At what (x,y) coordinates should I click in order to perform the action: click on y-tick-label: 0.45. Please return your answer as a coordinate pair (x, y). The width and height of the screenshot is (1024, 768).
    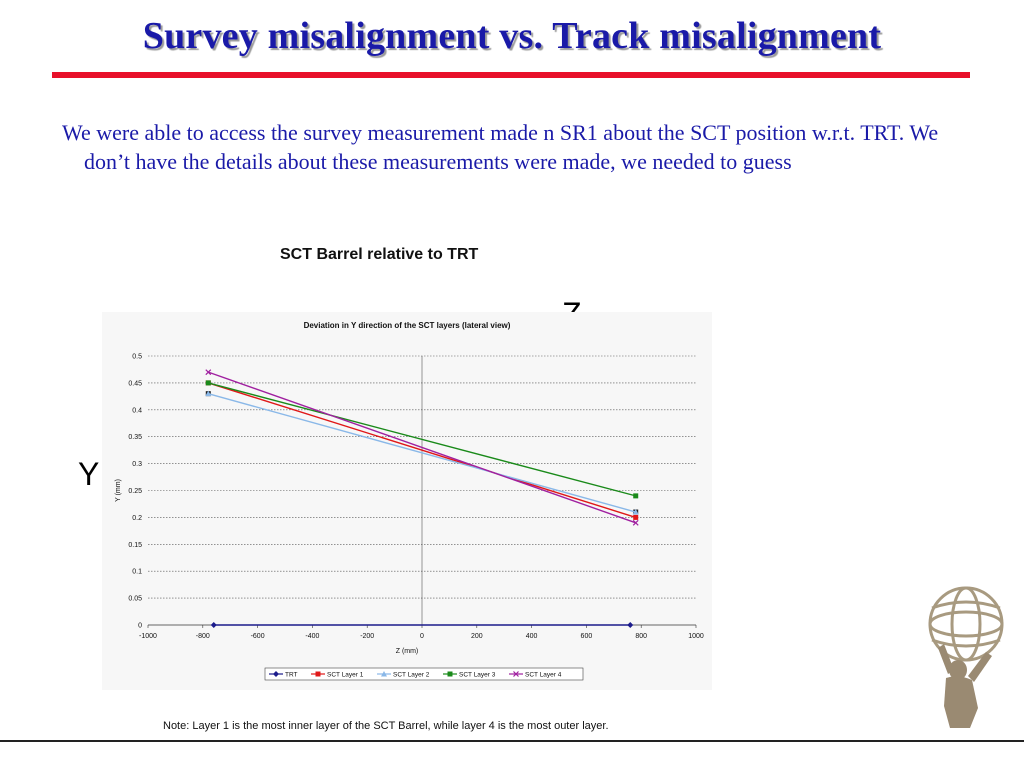
    Looking at the image, I should click on (135, 383).